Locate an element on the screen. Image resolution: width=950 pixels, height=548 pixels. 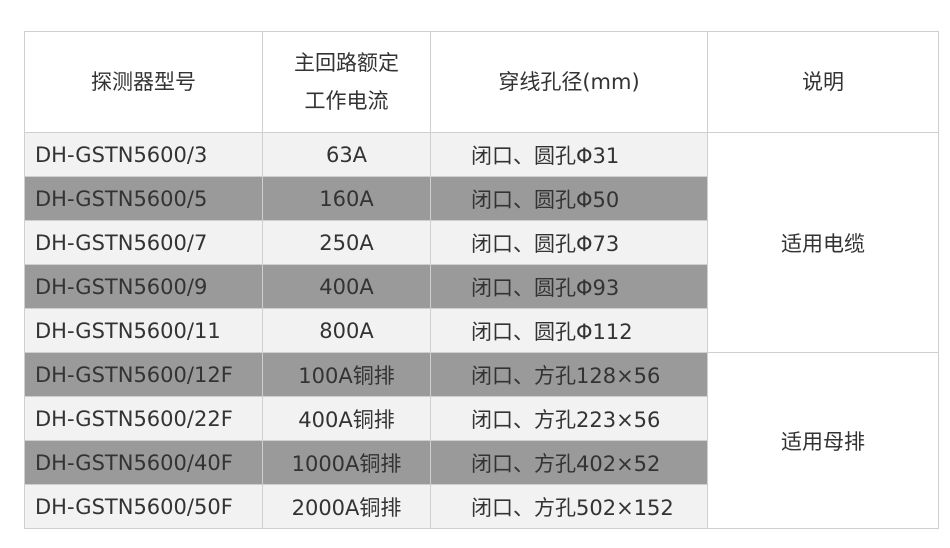
header-current: 主回路额定 工作电流 is located at coordinates (346, 82).